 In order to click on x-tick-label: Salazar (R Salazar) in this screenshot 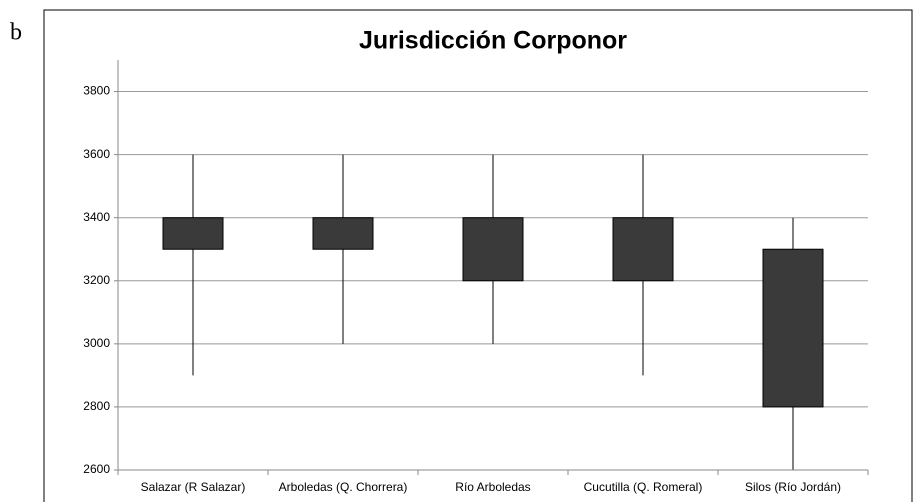, I will do `click(193, 487)`.